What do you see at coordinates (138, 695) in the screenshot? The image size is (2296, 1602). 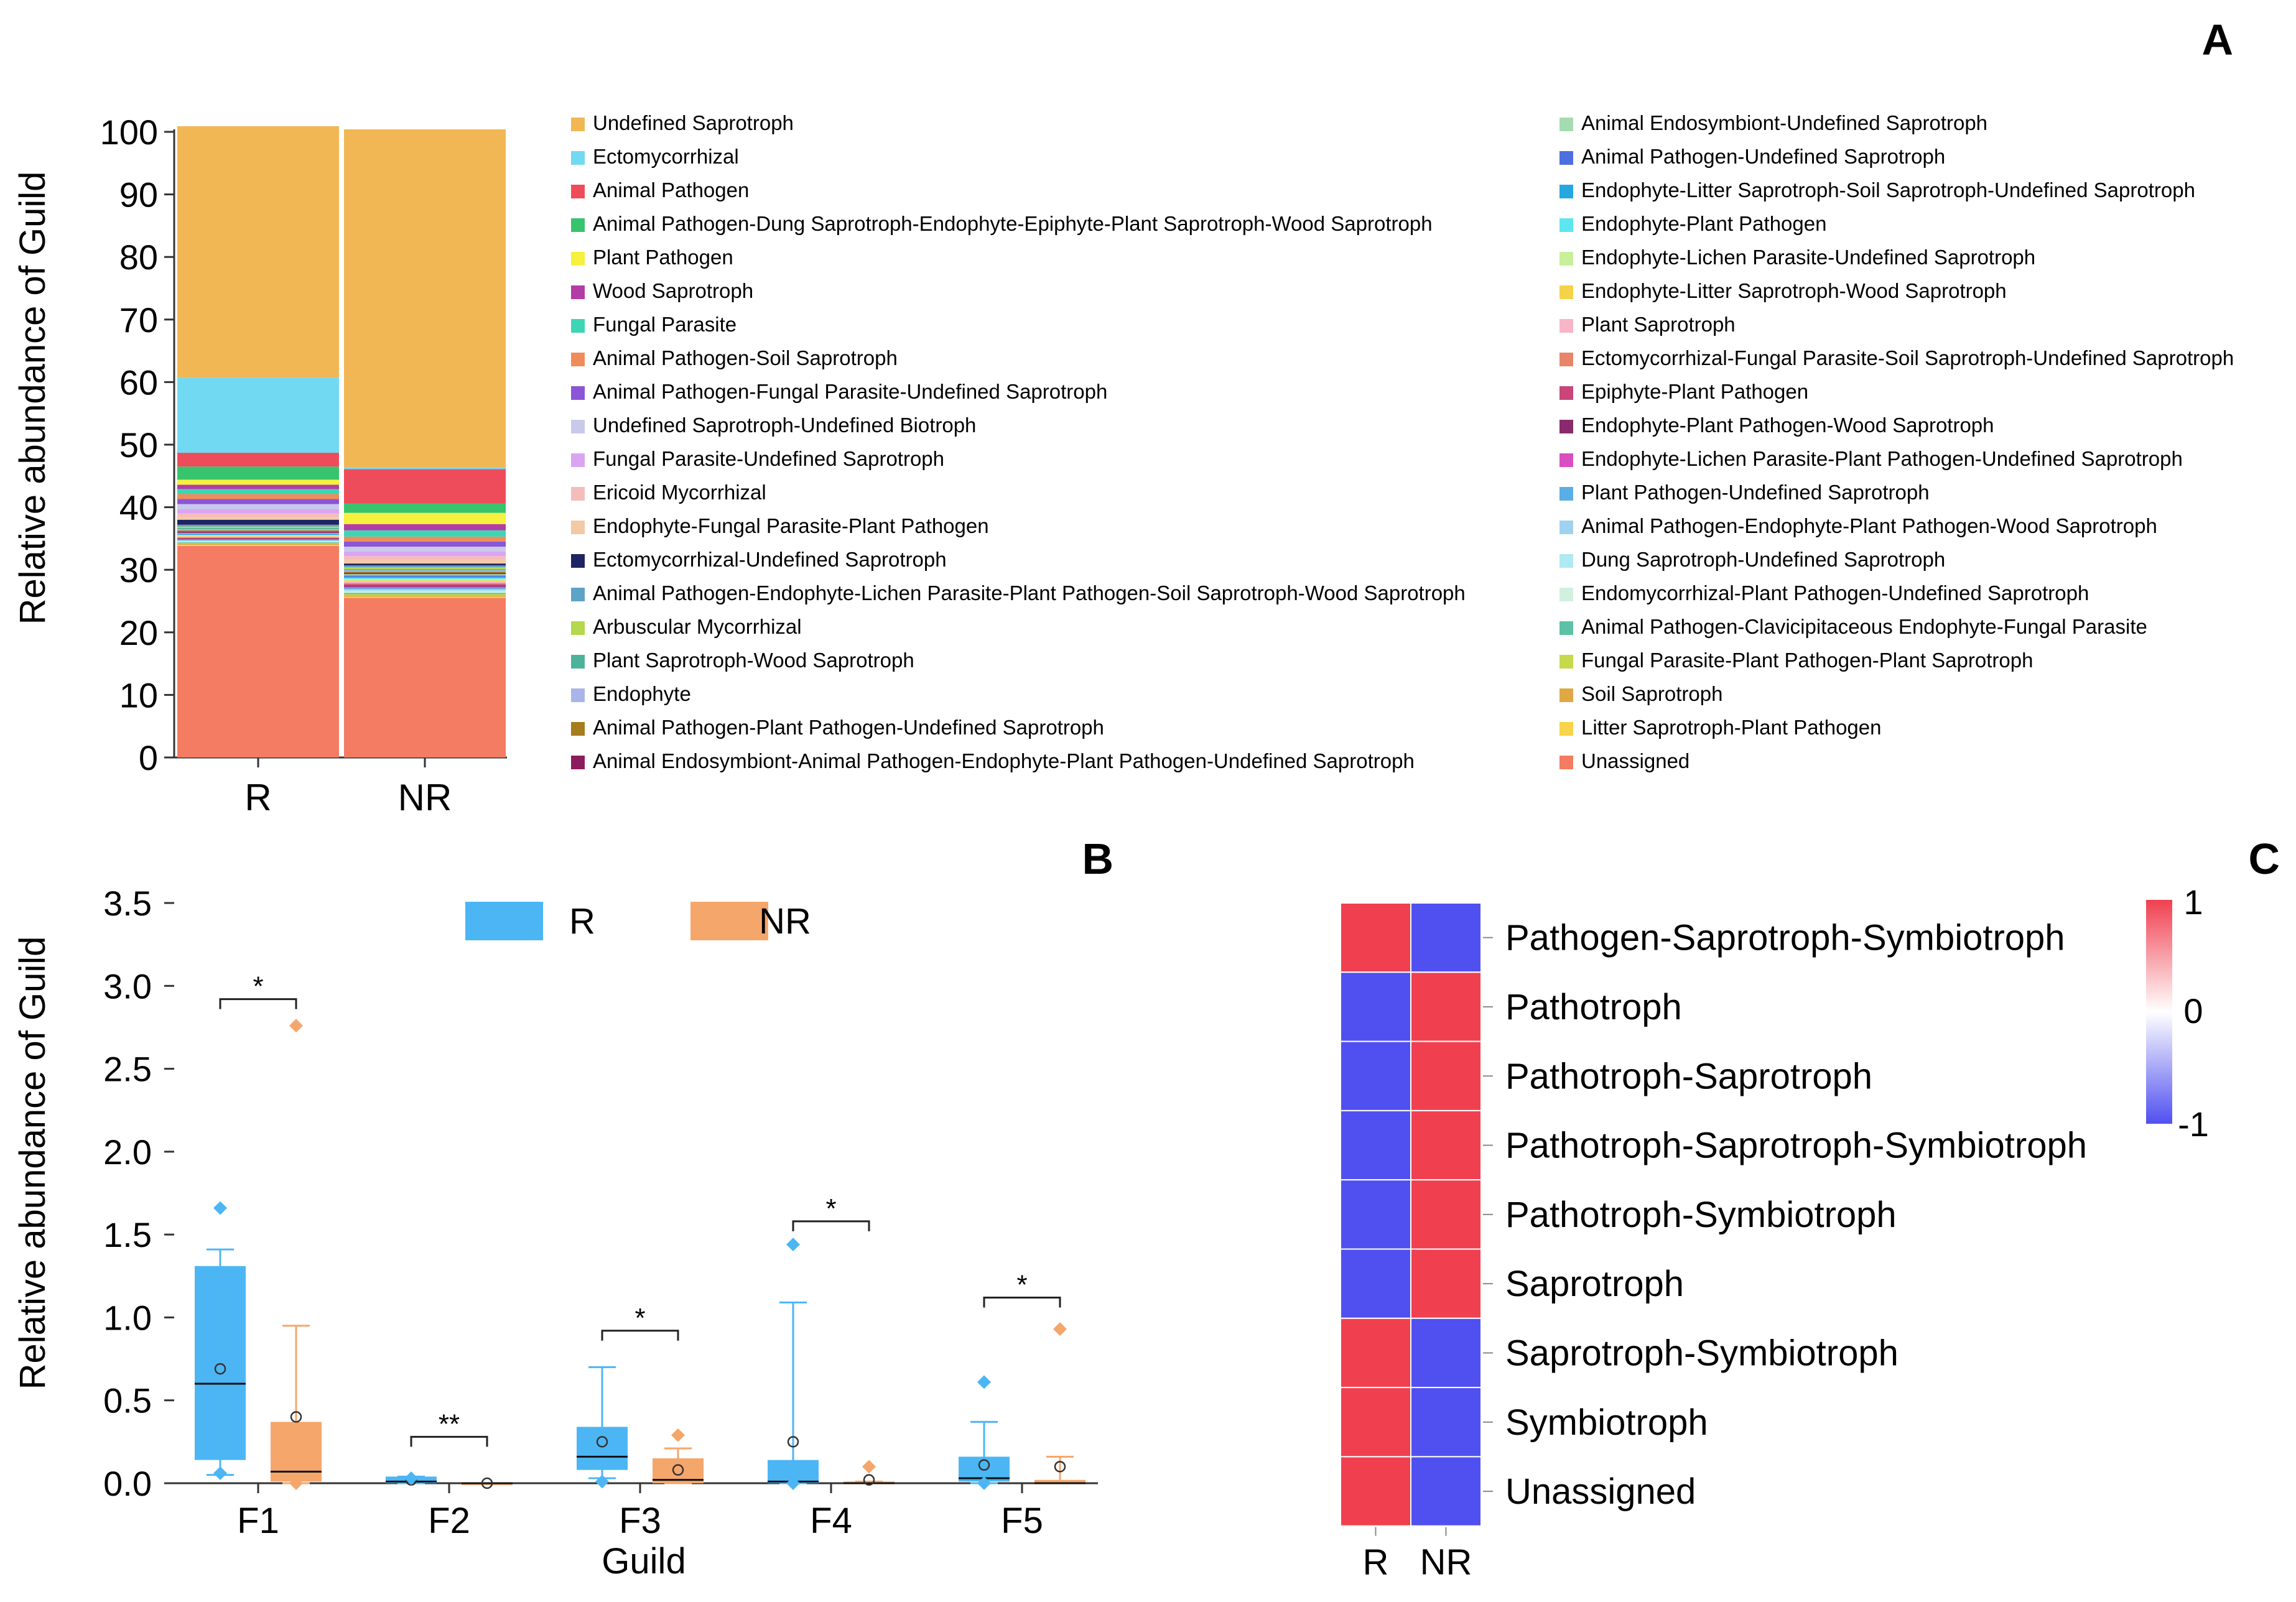 I see `panel-a-y-tick-label: 10` at bounding box center [138, 695].